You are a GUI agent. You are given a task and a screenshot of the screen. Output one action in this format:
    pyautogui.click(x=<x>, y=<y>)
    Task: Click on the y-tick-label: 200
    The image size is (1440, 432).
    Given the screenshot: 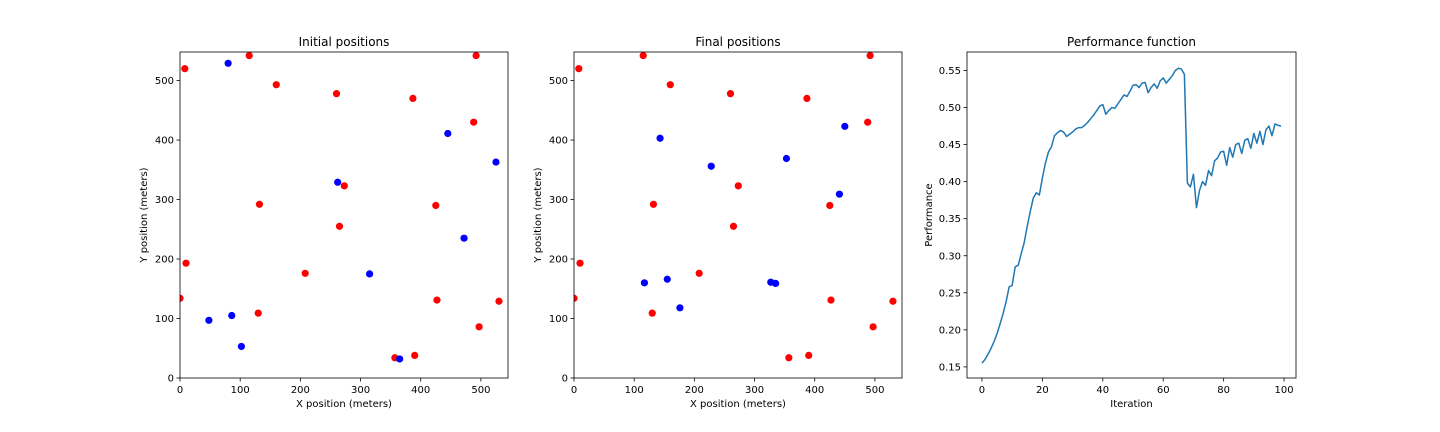 What is the action you would take?
    pyautogui.click(x=164, y=260)
    